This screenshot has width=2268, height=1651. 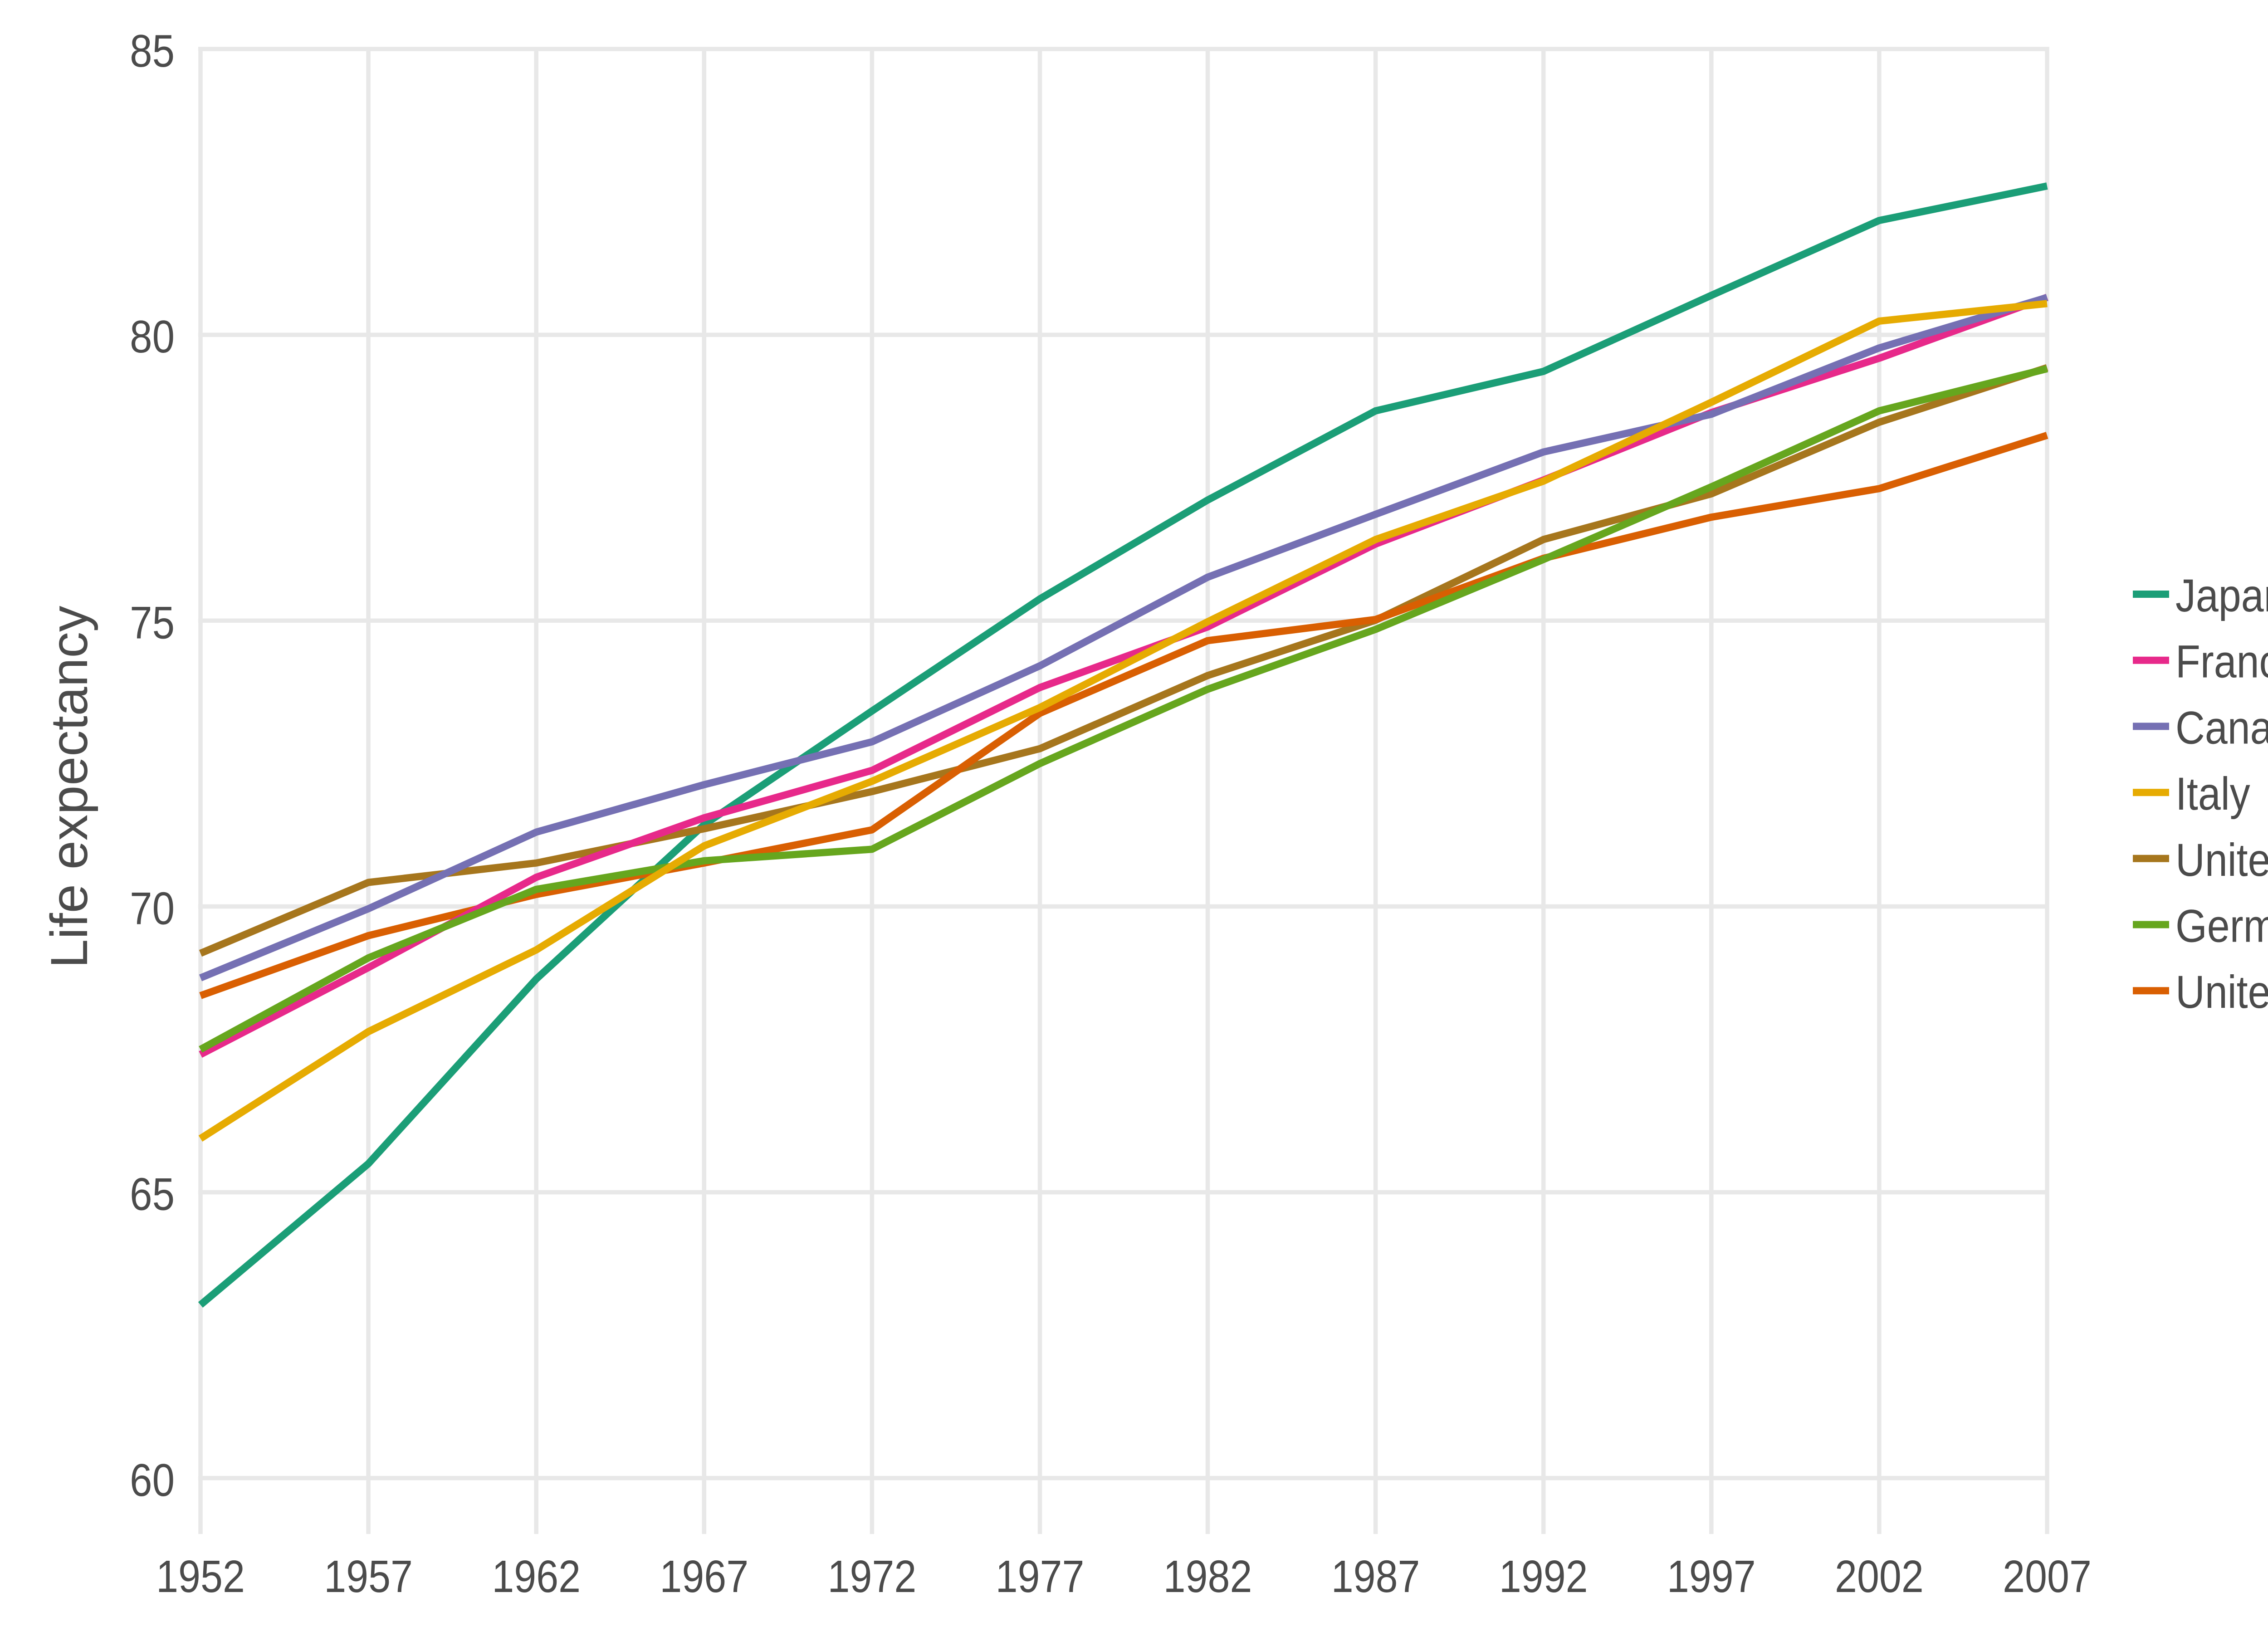 What do you see at coordinates (2213, 794) in the screenshot?
I see `svg-text: Italy` at bounding box center [2213, 794].